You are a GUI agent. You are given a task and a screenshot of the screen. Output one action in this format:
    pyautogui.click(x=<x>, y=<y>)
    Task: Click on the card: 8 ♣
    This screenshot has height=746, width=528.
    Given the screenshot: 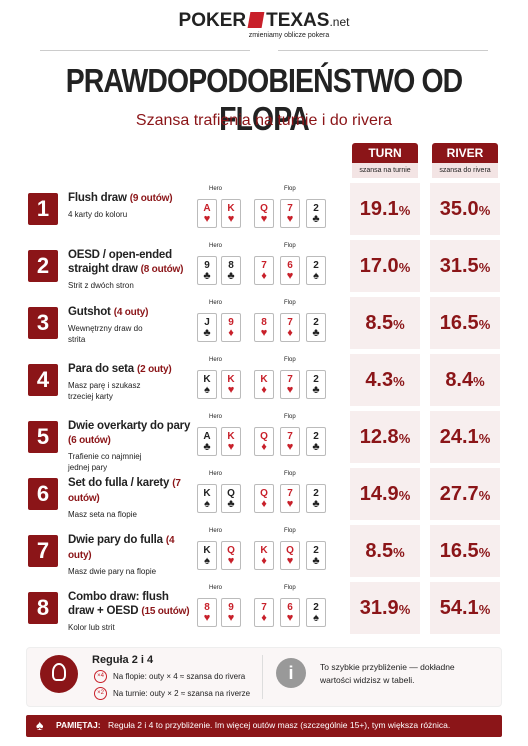 What is the action you would take?
    pyautogui.click(x=231, y=270)
    